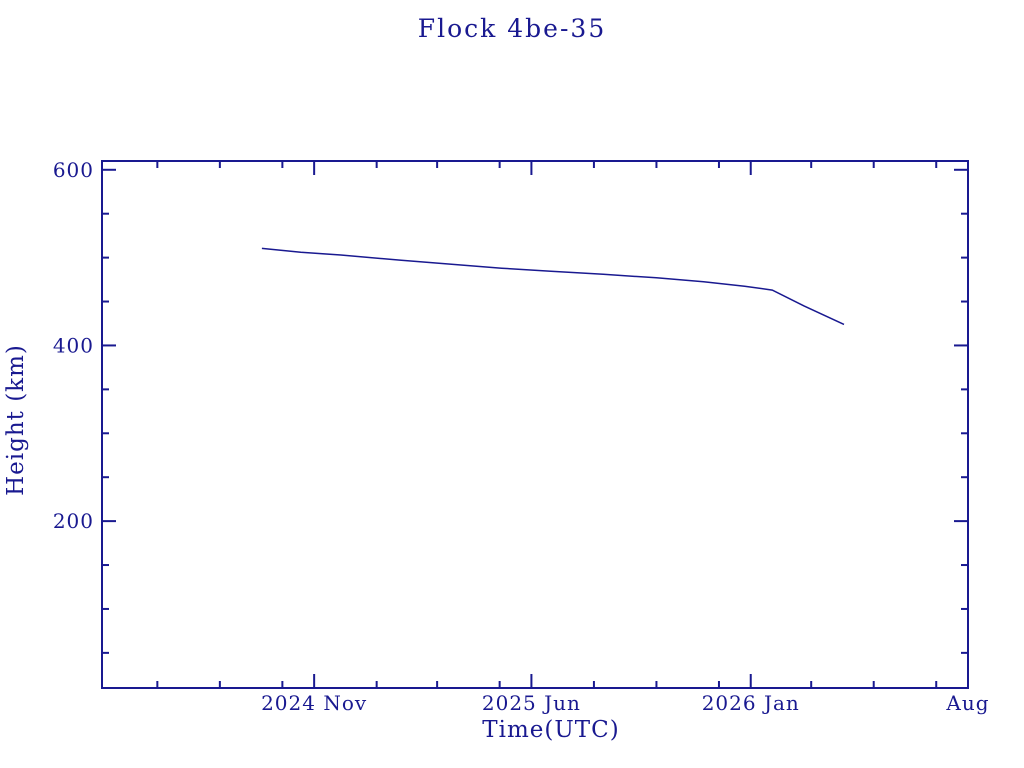 The height and width of the screenshot is (768, 1024). Describe the element at coordinates (751, 703) in the screenshot. I see `x-tick-label: 2026 Jan` at that location.